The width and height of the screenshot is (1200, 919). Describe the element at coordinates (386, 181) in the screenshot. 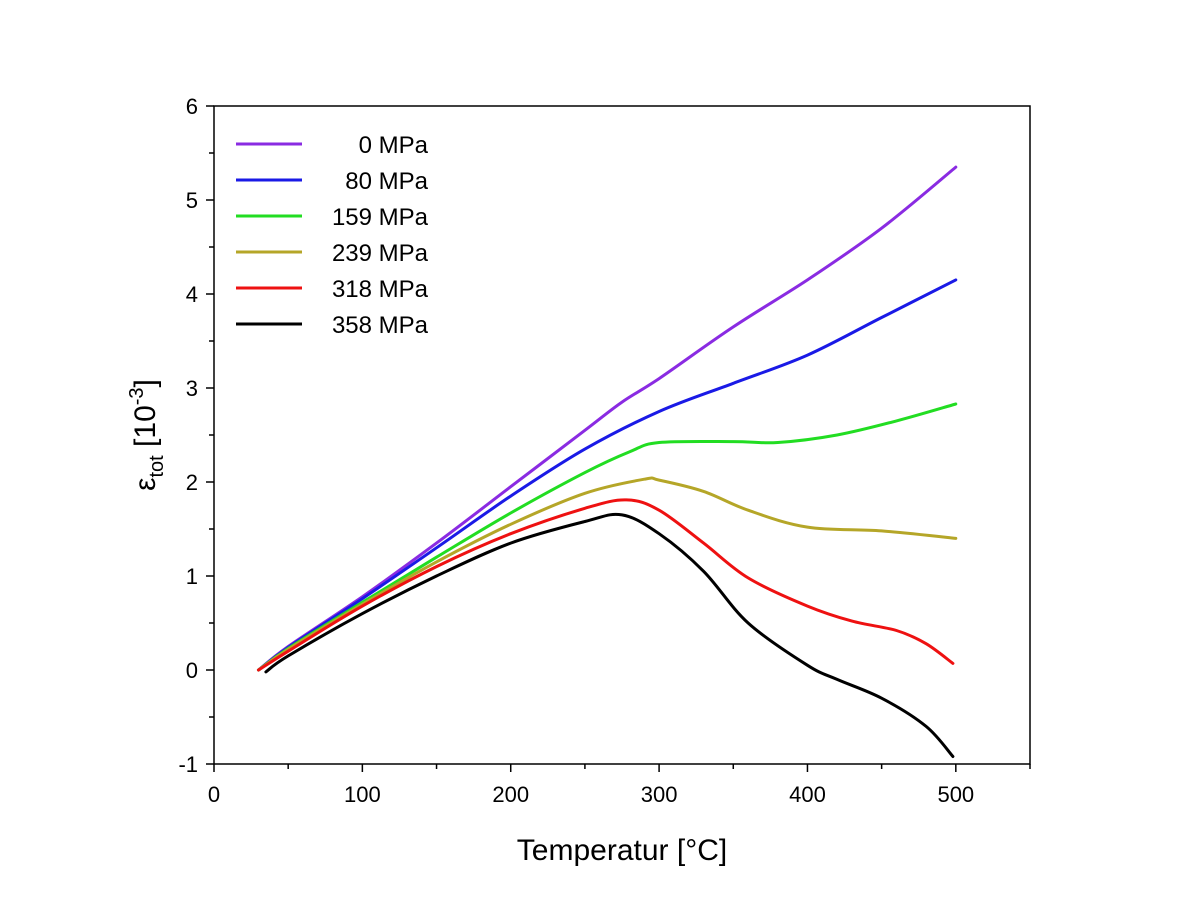

I see `legend-label-1: 80 MPa` at that location.